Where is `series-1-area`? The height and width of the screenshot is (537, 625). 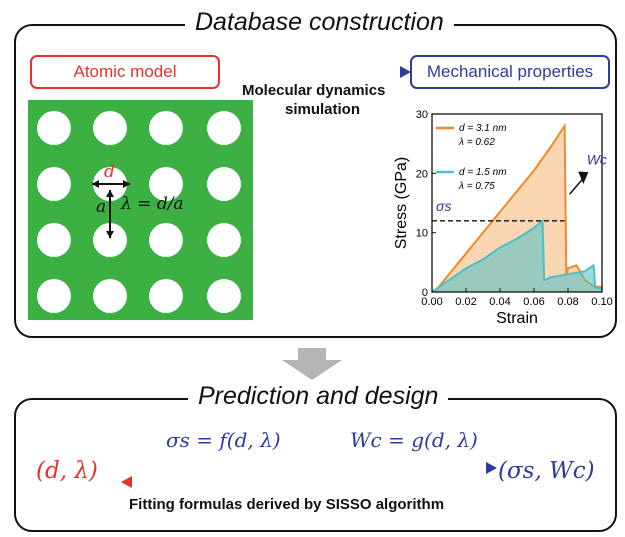
series-1-area is located at coordinates (517, 256).